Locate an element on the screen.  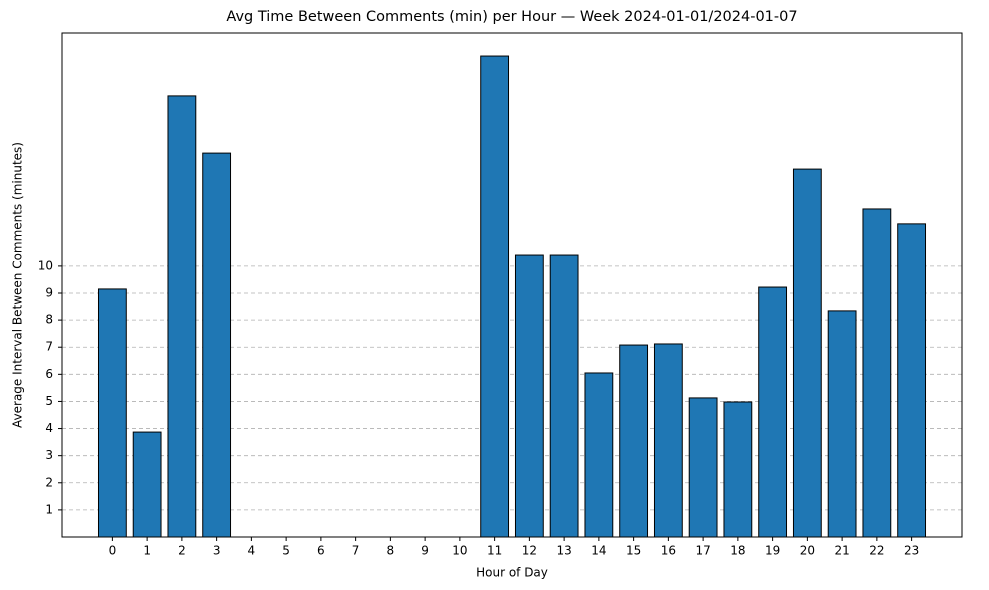
x-tick-label: 15 is located at coordinates (633, 551).